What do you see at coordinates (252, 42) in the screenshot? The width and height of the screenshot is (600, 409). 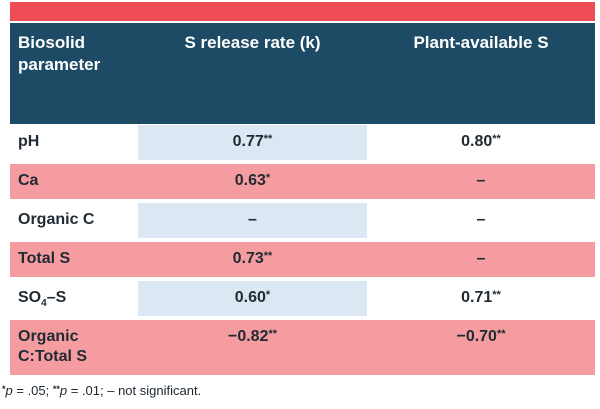 I see `column-header-s-release-rate: S release rate (k)` at bounding box center [252, 42].